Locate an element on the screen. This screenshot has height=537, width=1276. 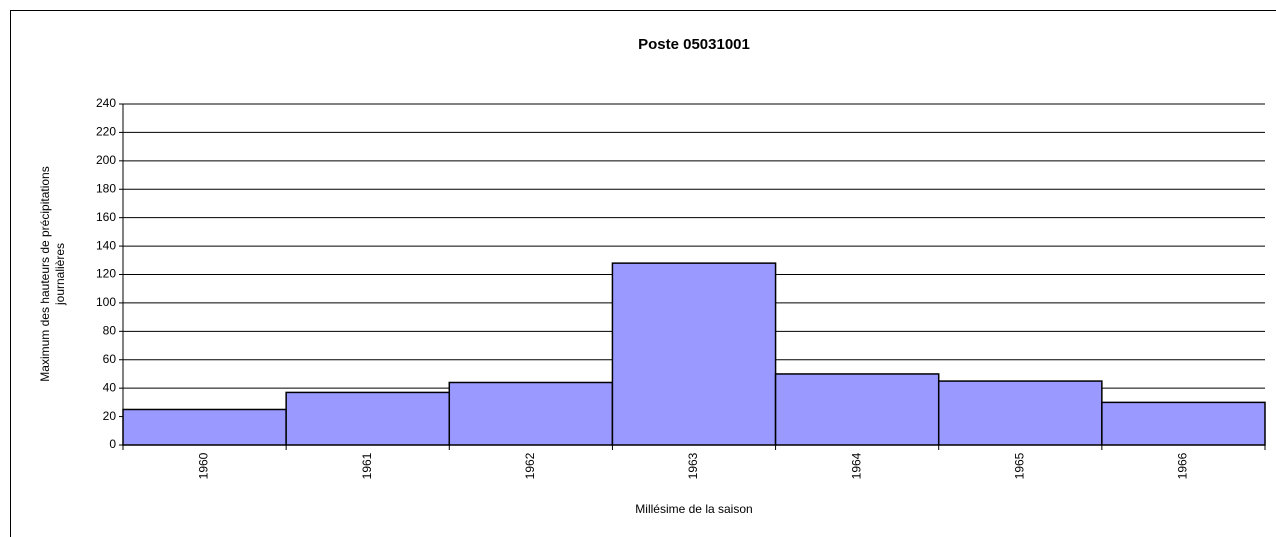
y-tick-label: 80 is located at coordinates (110, 331).